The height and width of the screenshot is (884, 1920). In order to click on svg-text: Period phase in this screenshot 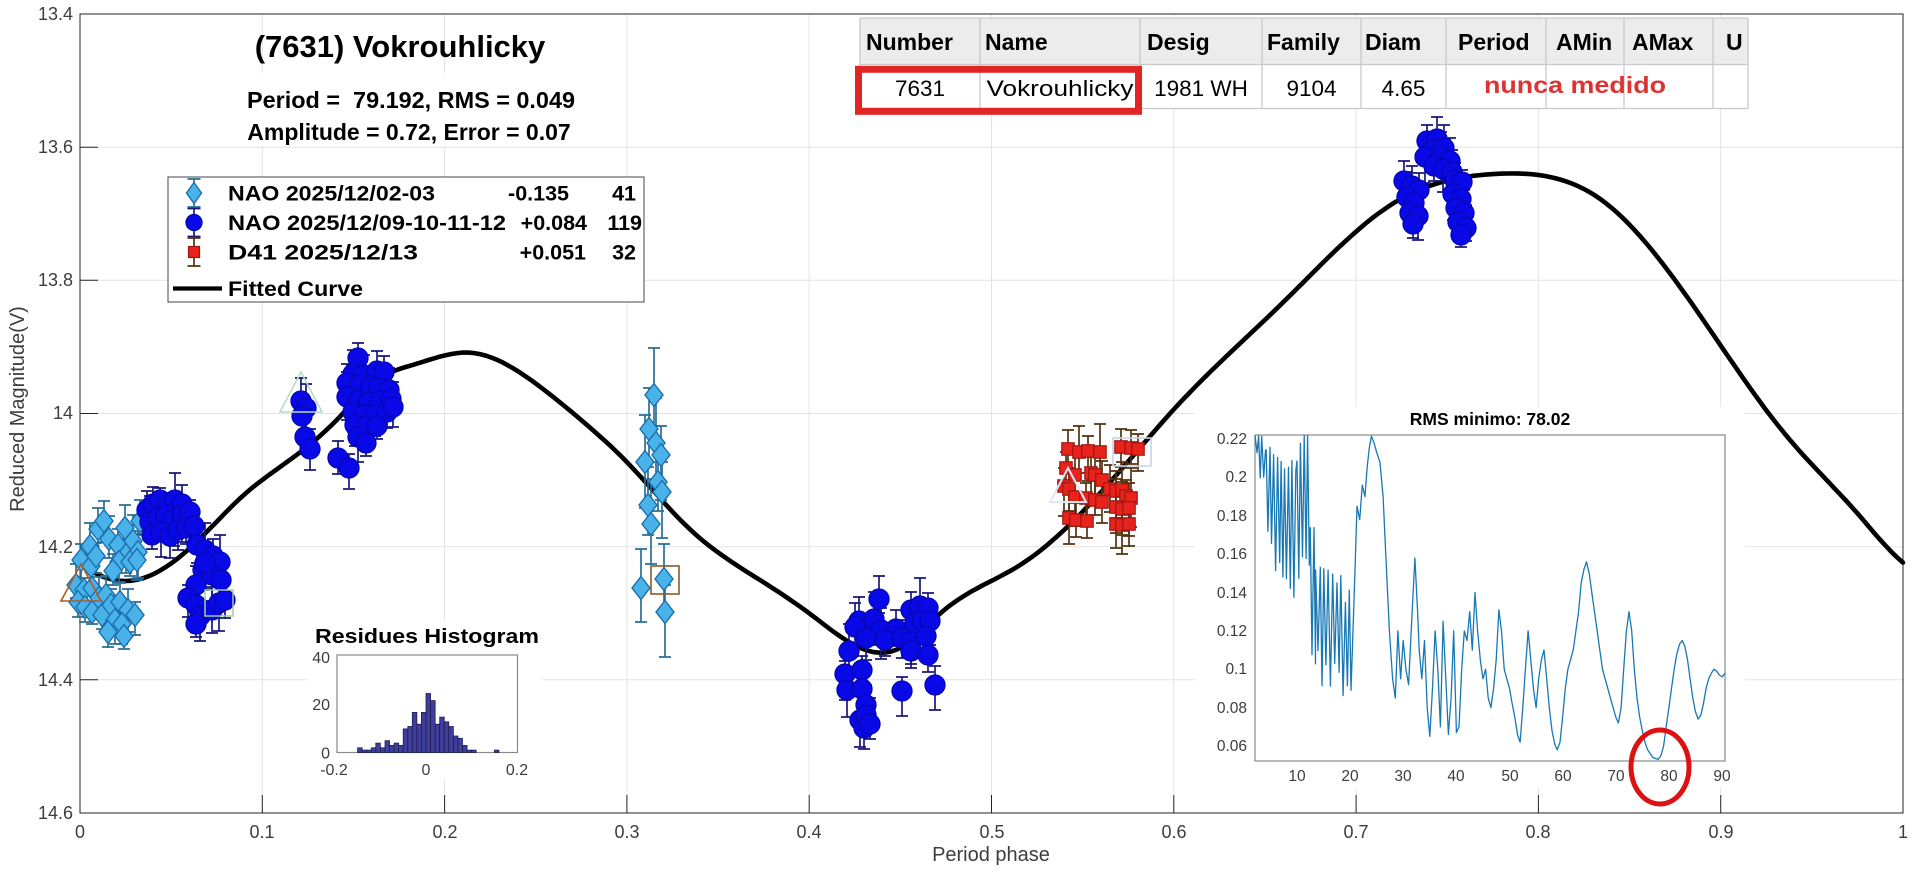, I will do `click(991, 855)`.